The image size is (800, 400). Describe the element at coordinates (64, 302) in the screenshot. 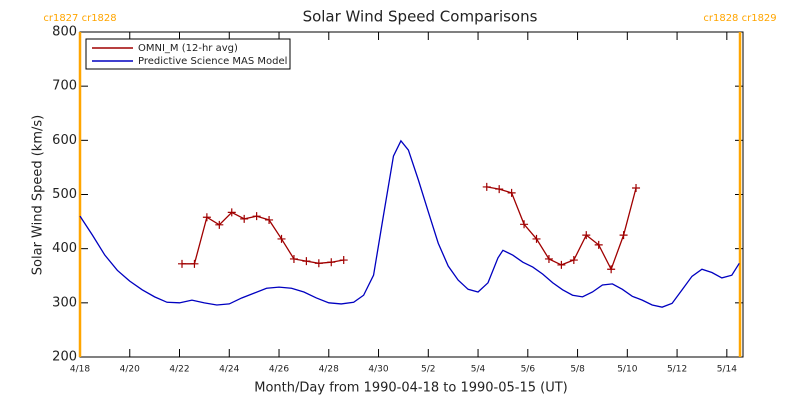

I see `y-tick-label: 300` at that location.